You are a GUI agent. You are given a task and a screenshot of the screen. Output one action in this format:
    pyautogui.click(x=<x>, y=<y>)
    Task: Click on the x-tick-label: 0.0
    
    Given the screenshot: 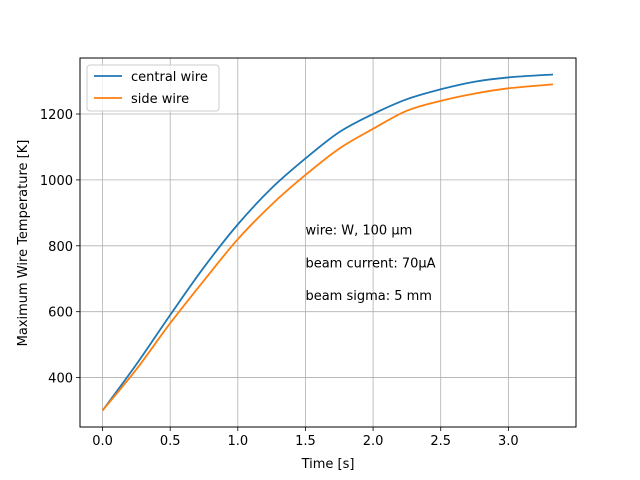 What is the action you would take?
    pyautogui.click(x=102, y=441)
    